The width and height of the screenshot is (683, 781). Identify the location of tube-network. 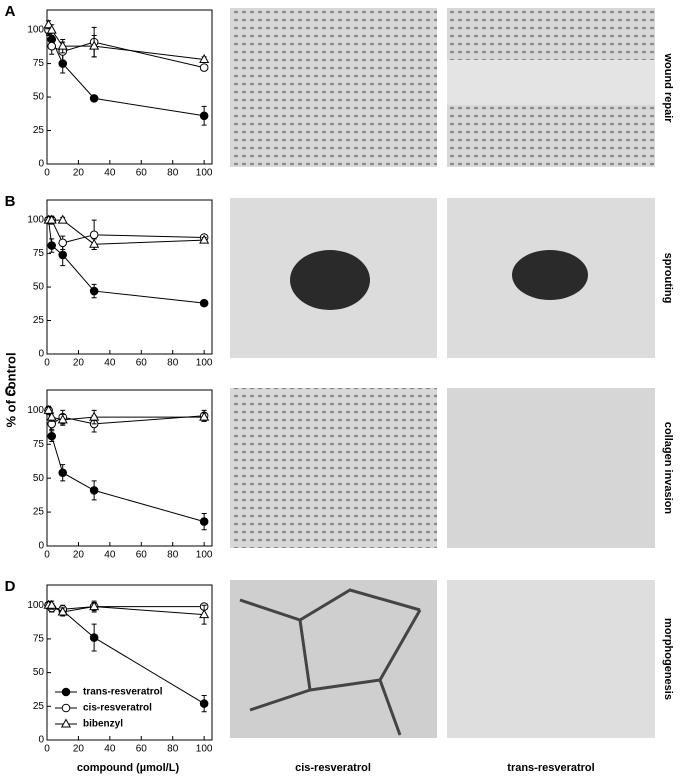
(330, 662).